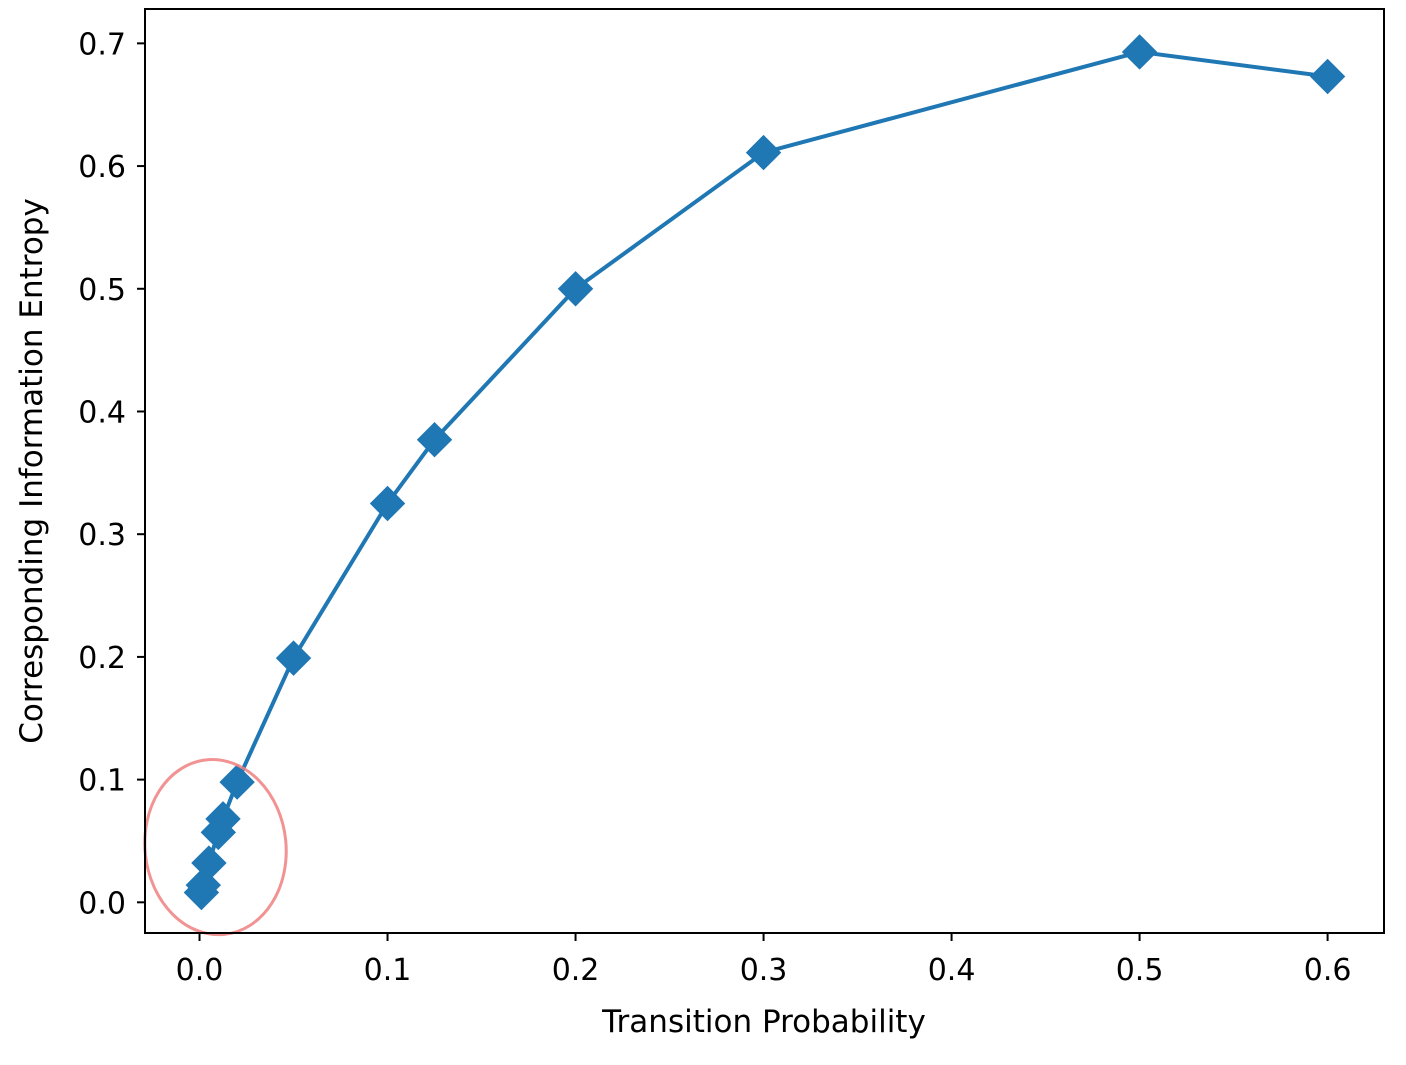  Describe the element at coordinates (102, 44) in the screenshot. I see `y-tick-label: 0.7` at that location.